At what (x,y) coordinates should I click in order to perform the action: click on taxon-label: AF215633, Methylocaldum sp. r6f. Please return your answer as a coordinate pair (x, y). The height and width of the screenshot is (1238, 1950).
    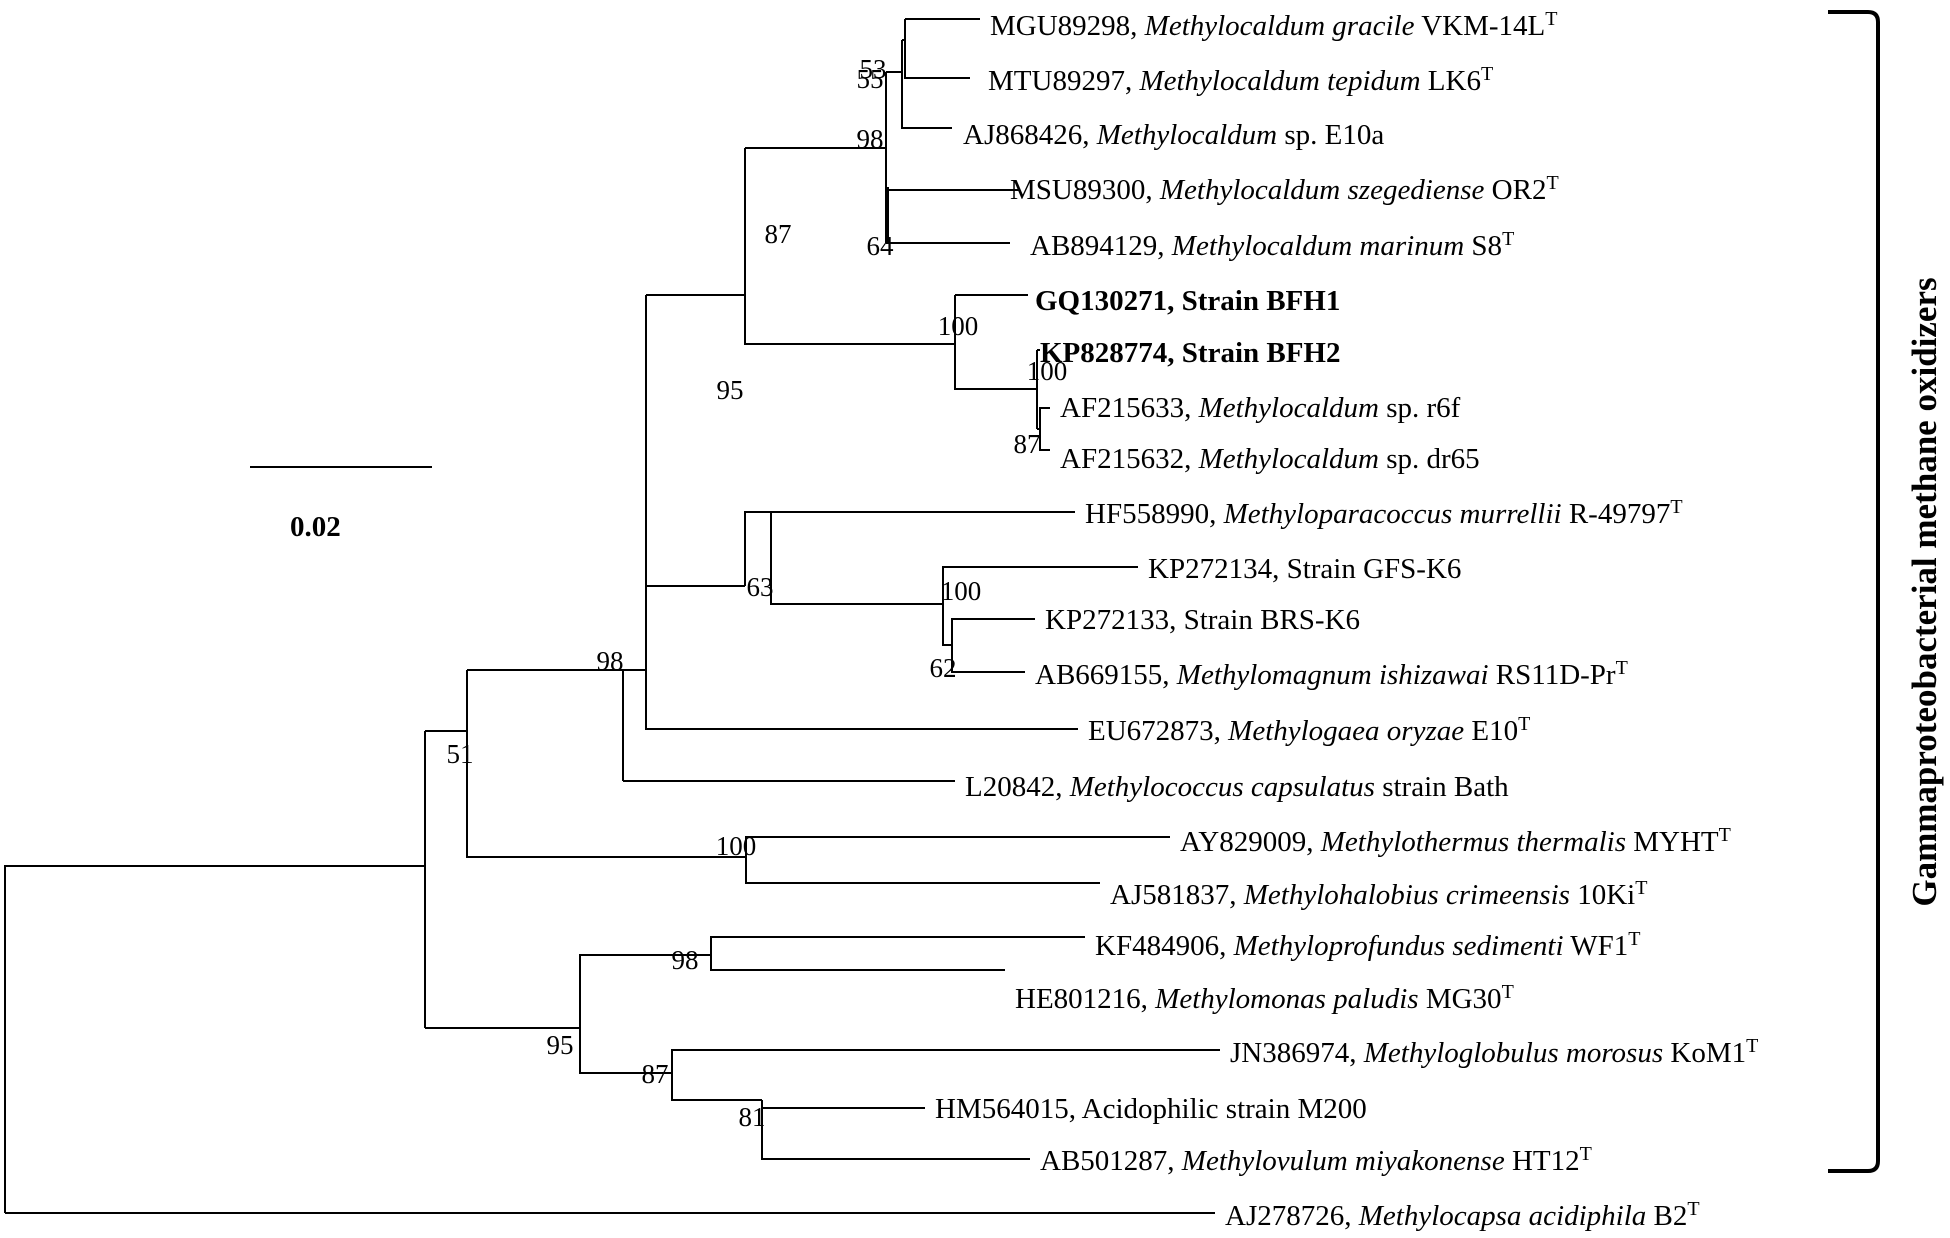
    Looking at the image, I should click on (1260, 408).